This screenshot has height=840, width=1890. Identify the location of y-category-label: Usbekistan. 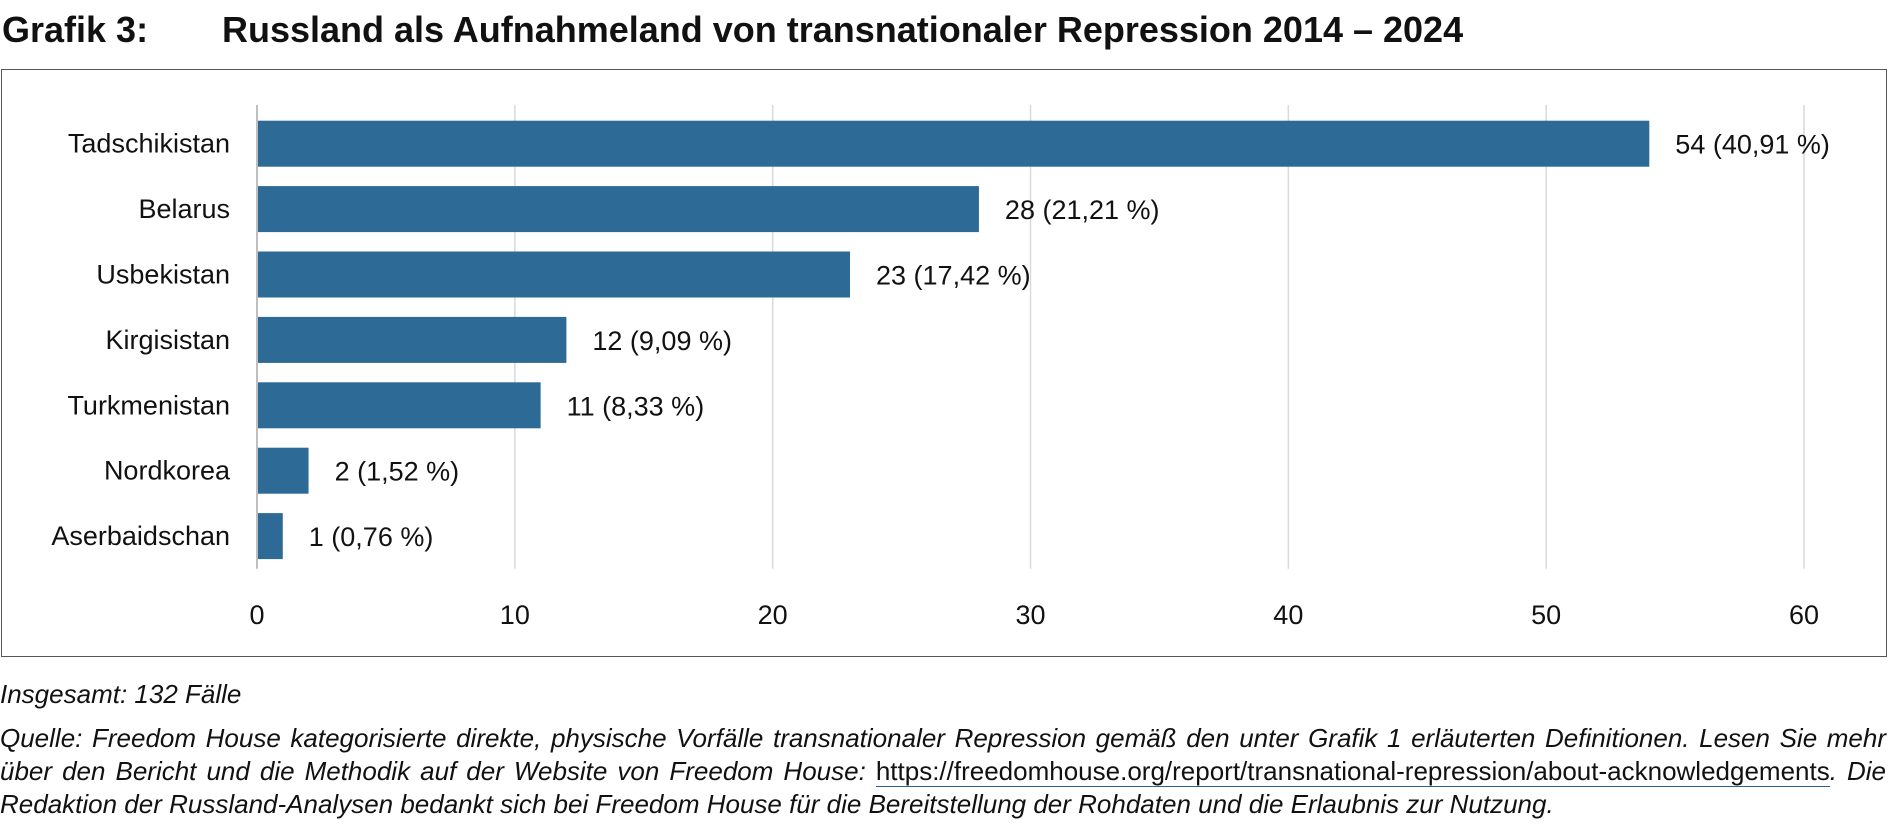
(163, 275).